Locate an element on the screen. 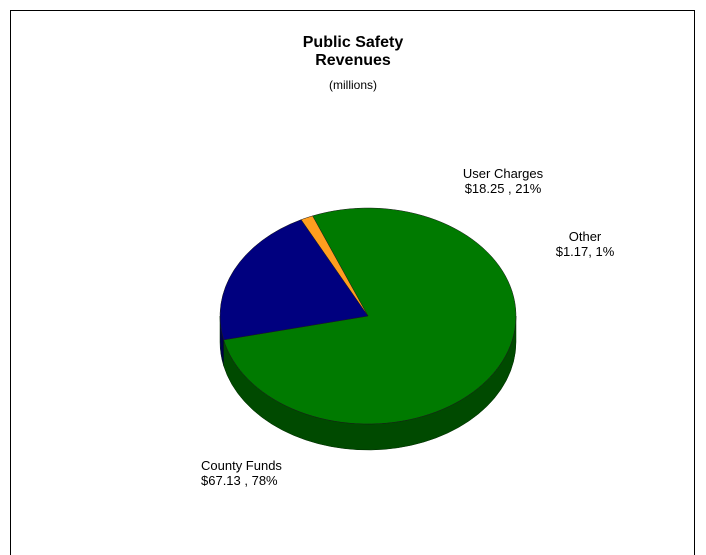 Image resolution: width=706 pixels, height=555 pixels. label-user-charges: User Charges $18.25 , 21% is located at coordinates (503, 181).